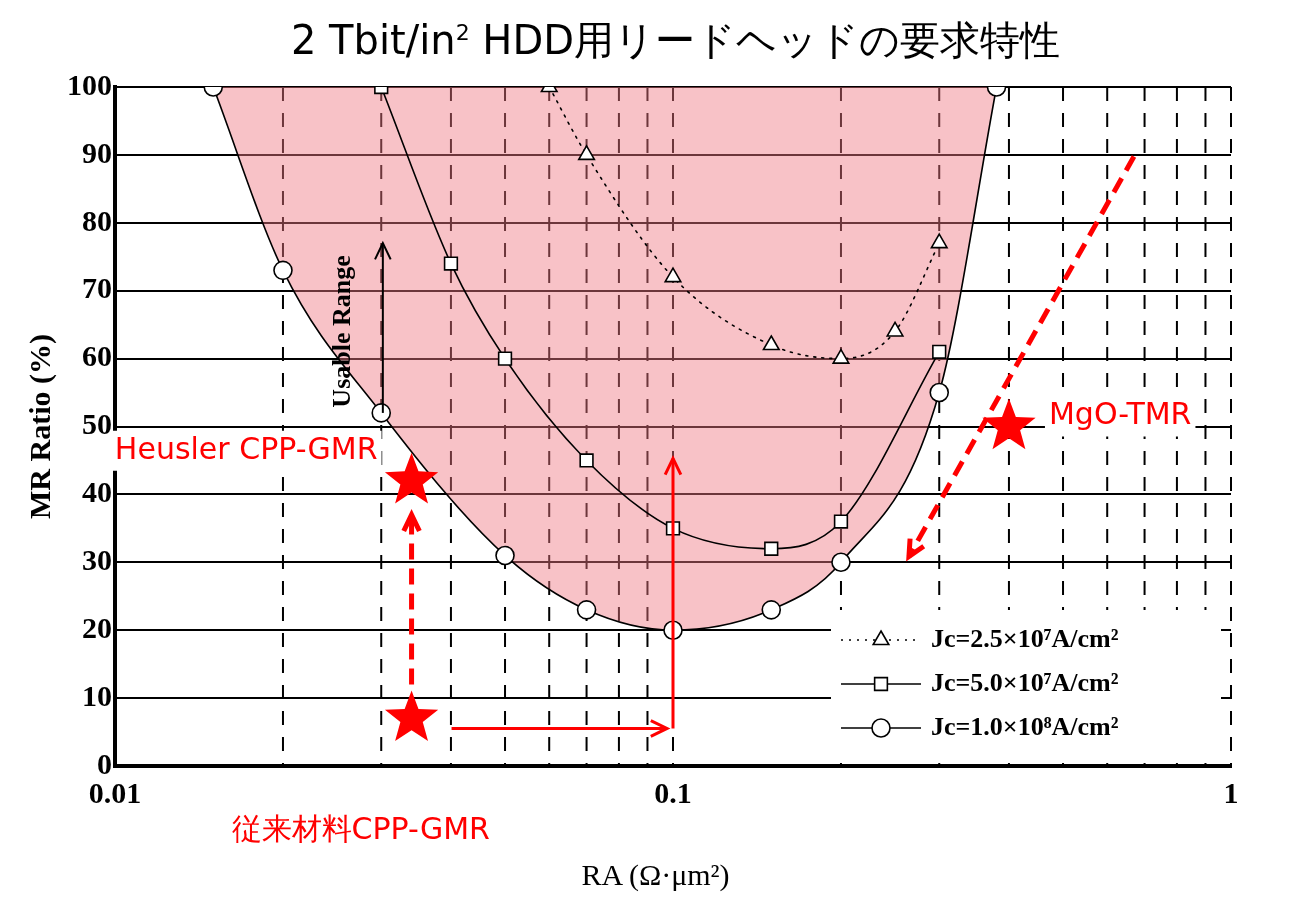 This screenshot has height=902, width=1311. I want to click on text: 従来材料CPP-GMR, so click(360, 828).